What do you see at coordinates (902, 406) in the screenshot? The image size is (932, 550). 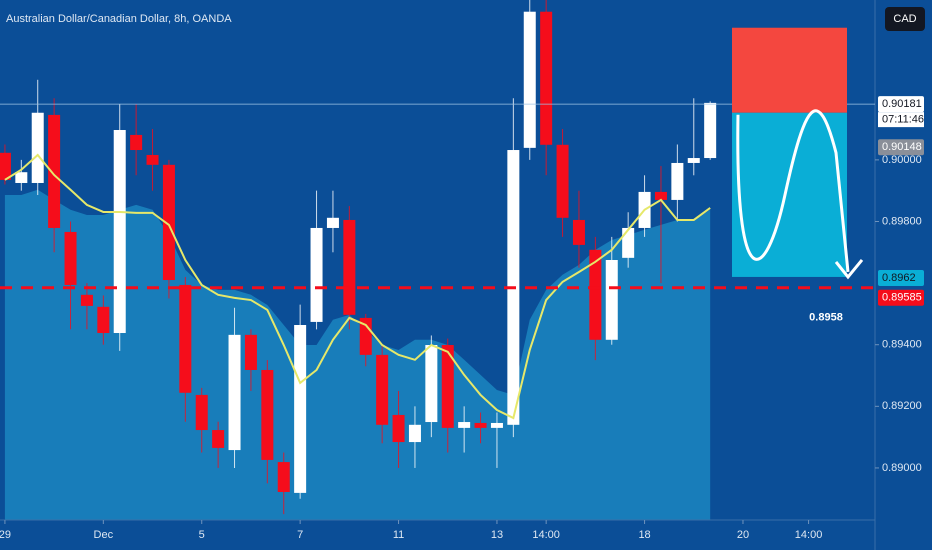 I see `y-tick-label: 0.89200` at bounding box center [902, 406].